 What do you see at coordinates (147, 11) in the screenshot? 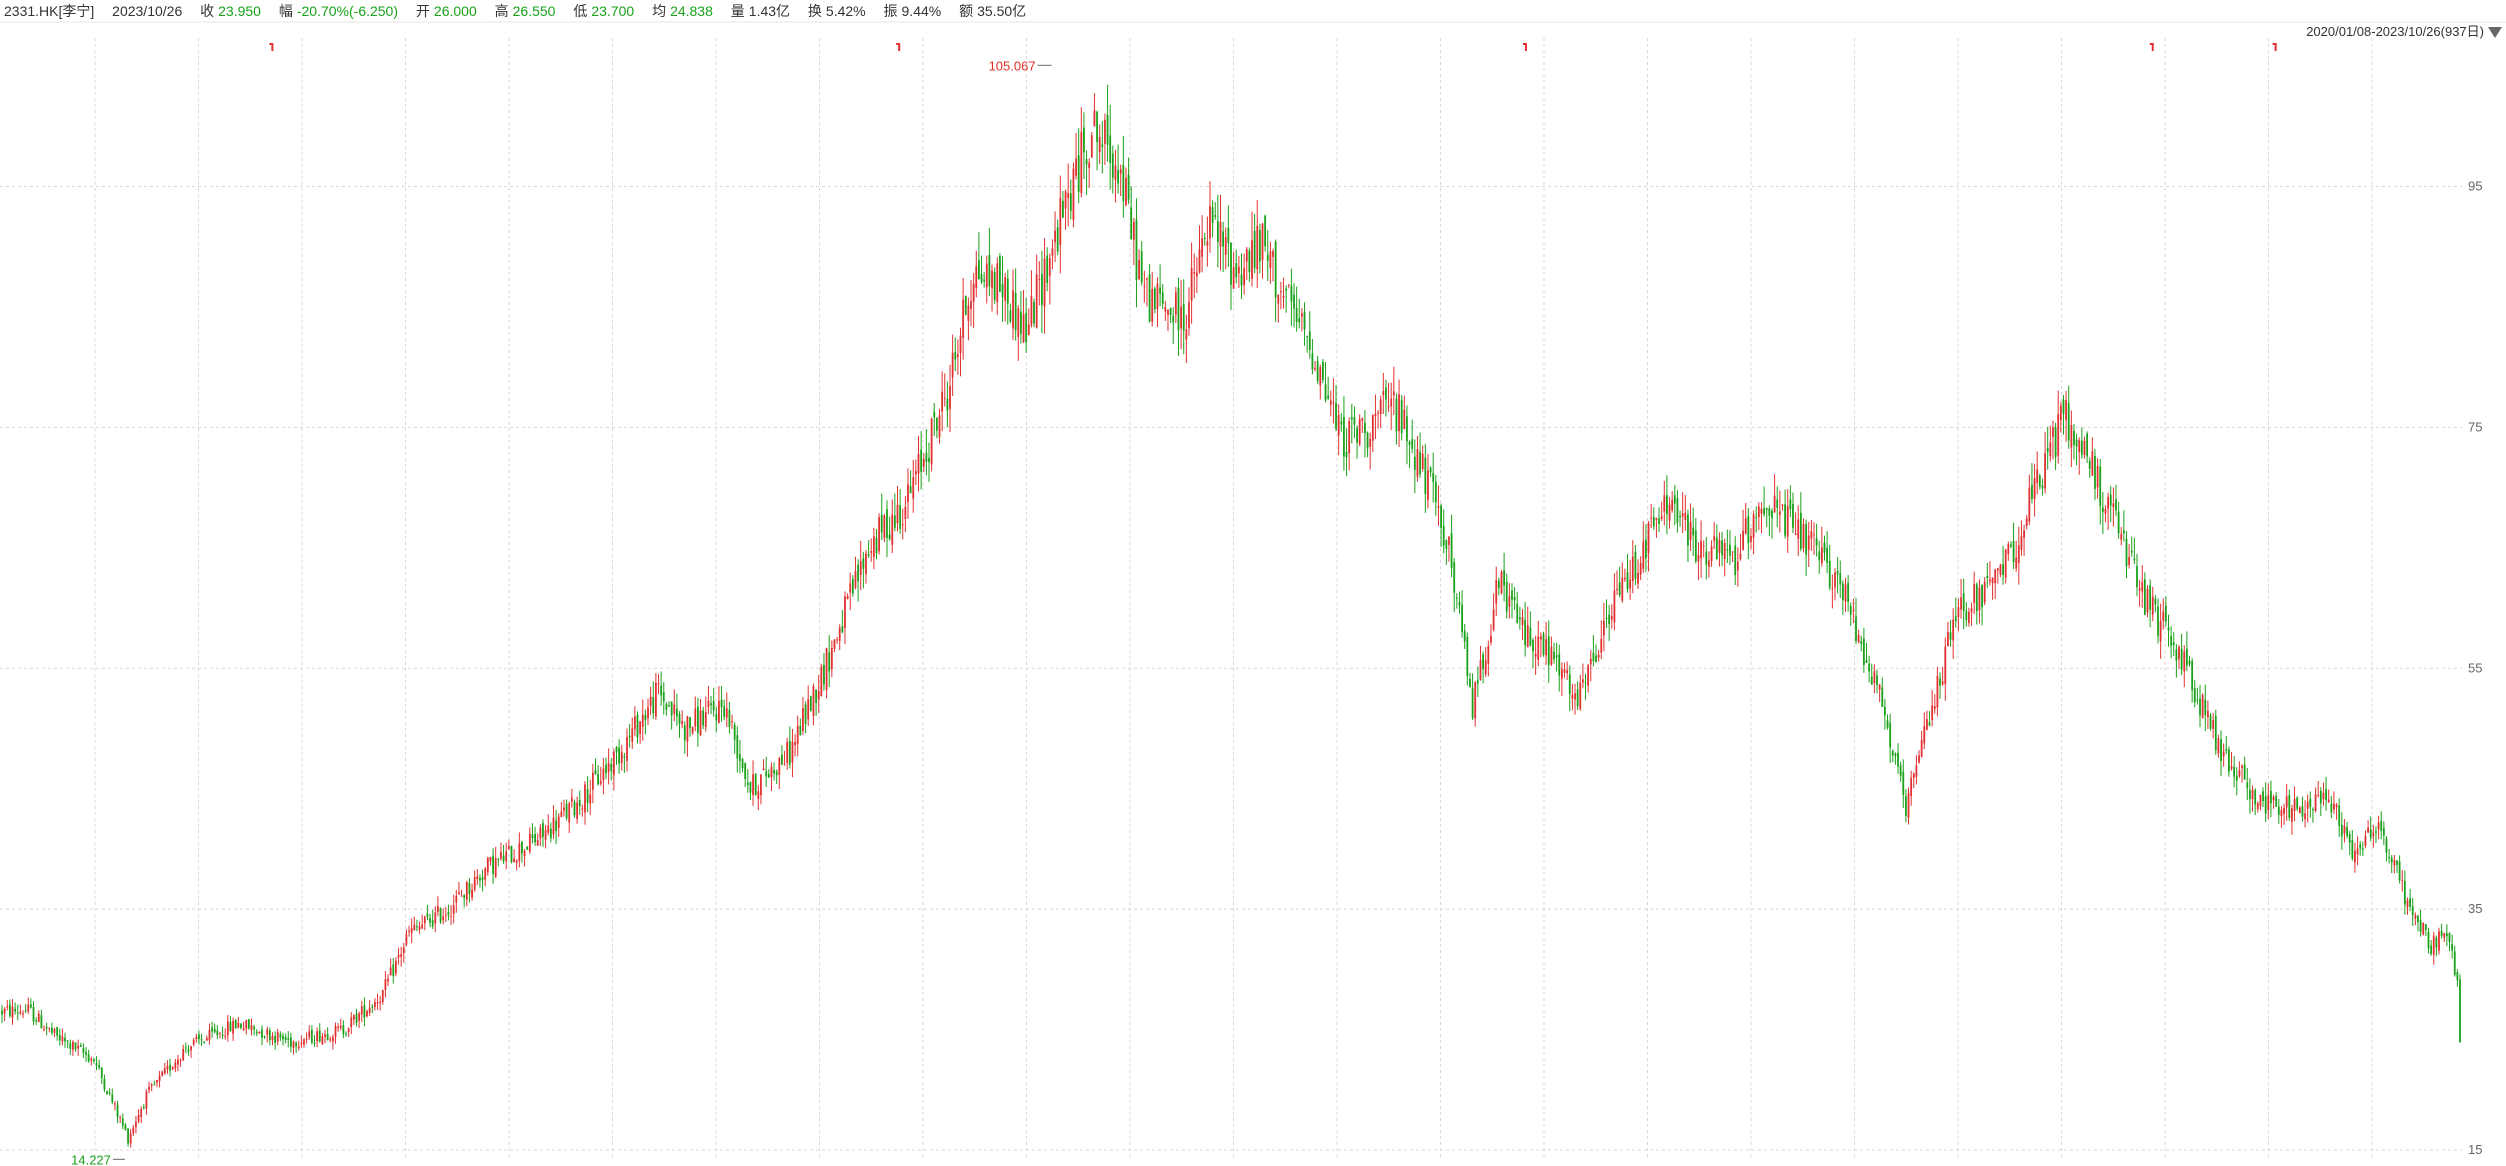
I see `quote-date: 2023/10/26` at bounding box center [147, 11].